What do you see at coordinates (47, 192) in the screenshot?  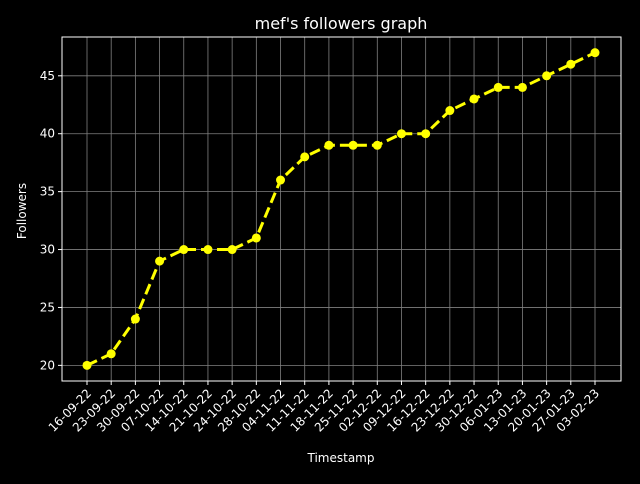 I see `y-tick-label: 35` at bounding box center [47, 192].